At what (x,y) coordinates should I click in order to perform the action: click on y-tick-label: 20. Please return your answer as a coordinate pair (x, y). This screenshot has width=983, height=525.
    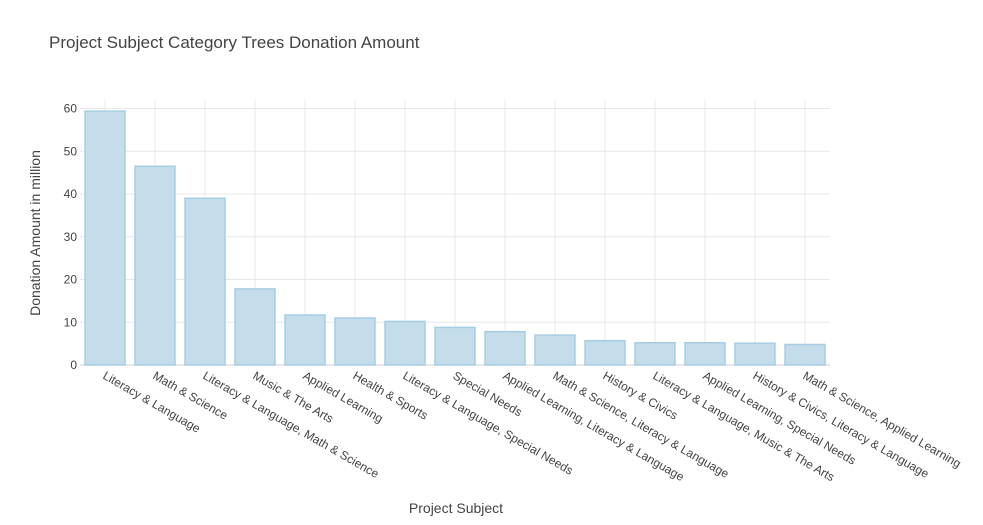
    Looking at the image, I should click on (71, 280).